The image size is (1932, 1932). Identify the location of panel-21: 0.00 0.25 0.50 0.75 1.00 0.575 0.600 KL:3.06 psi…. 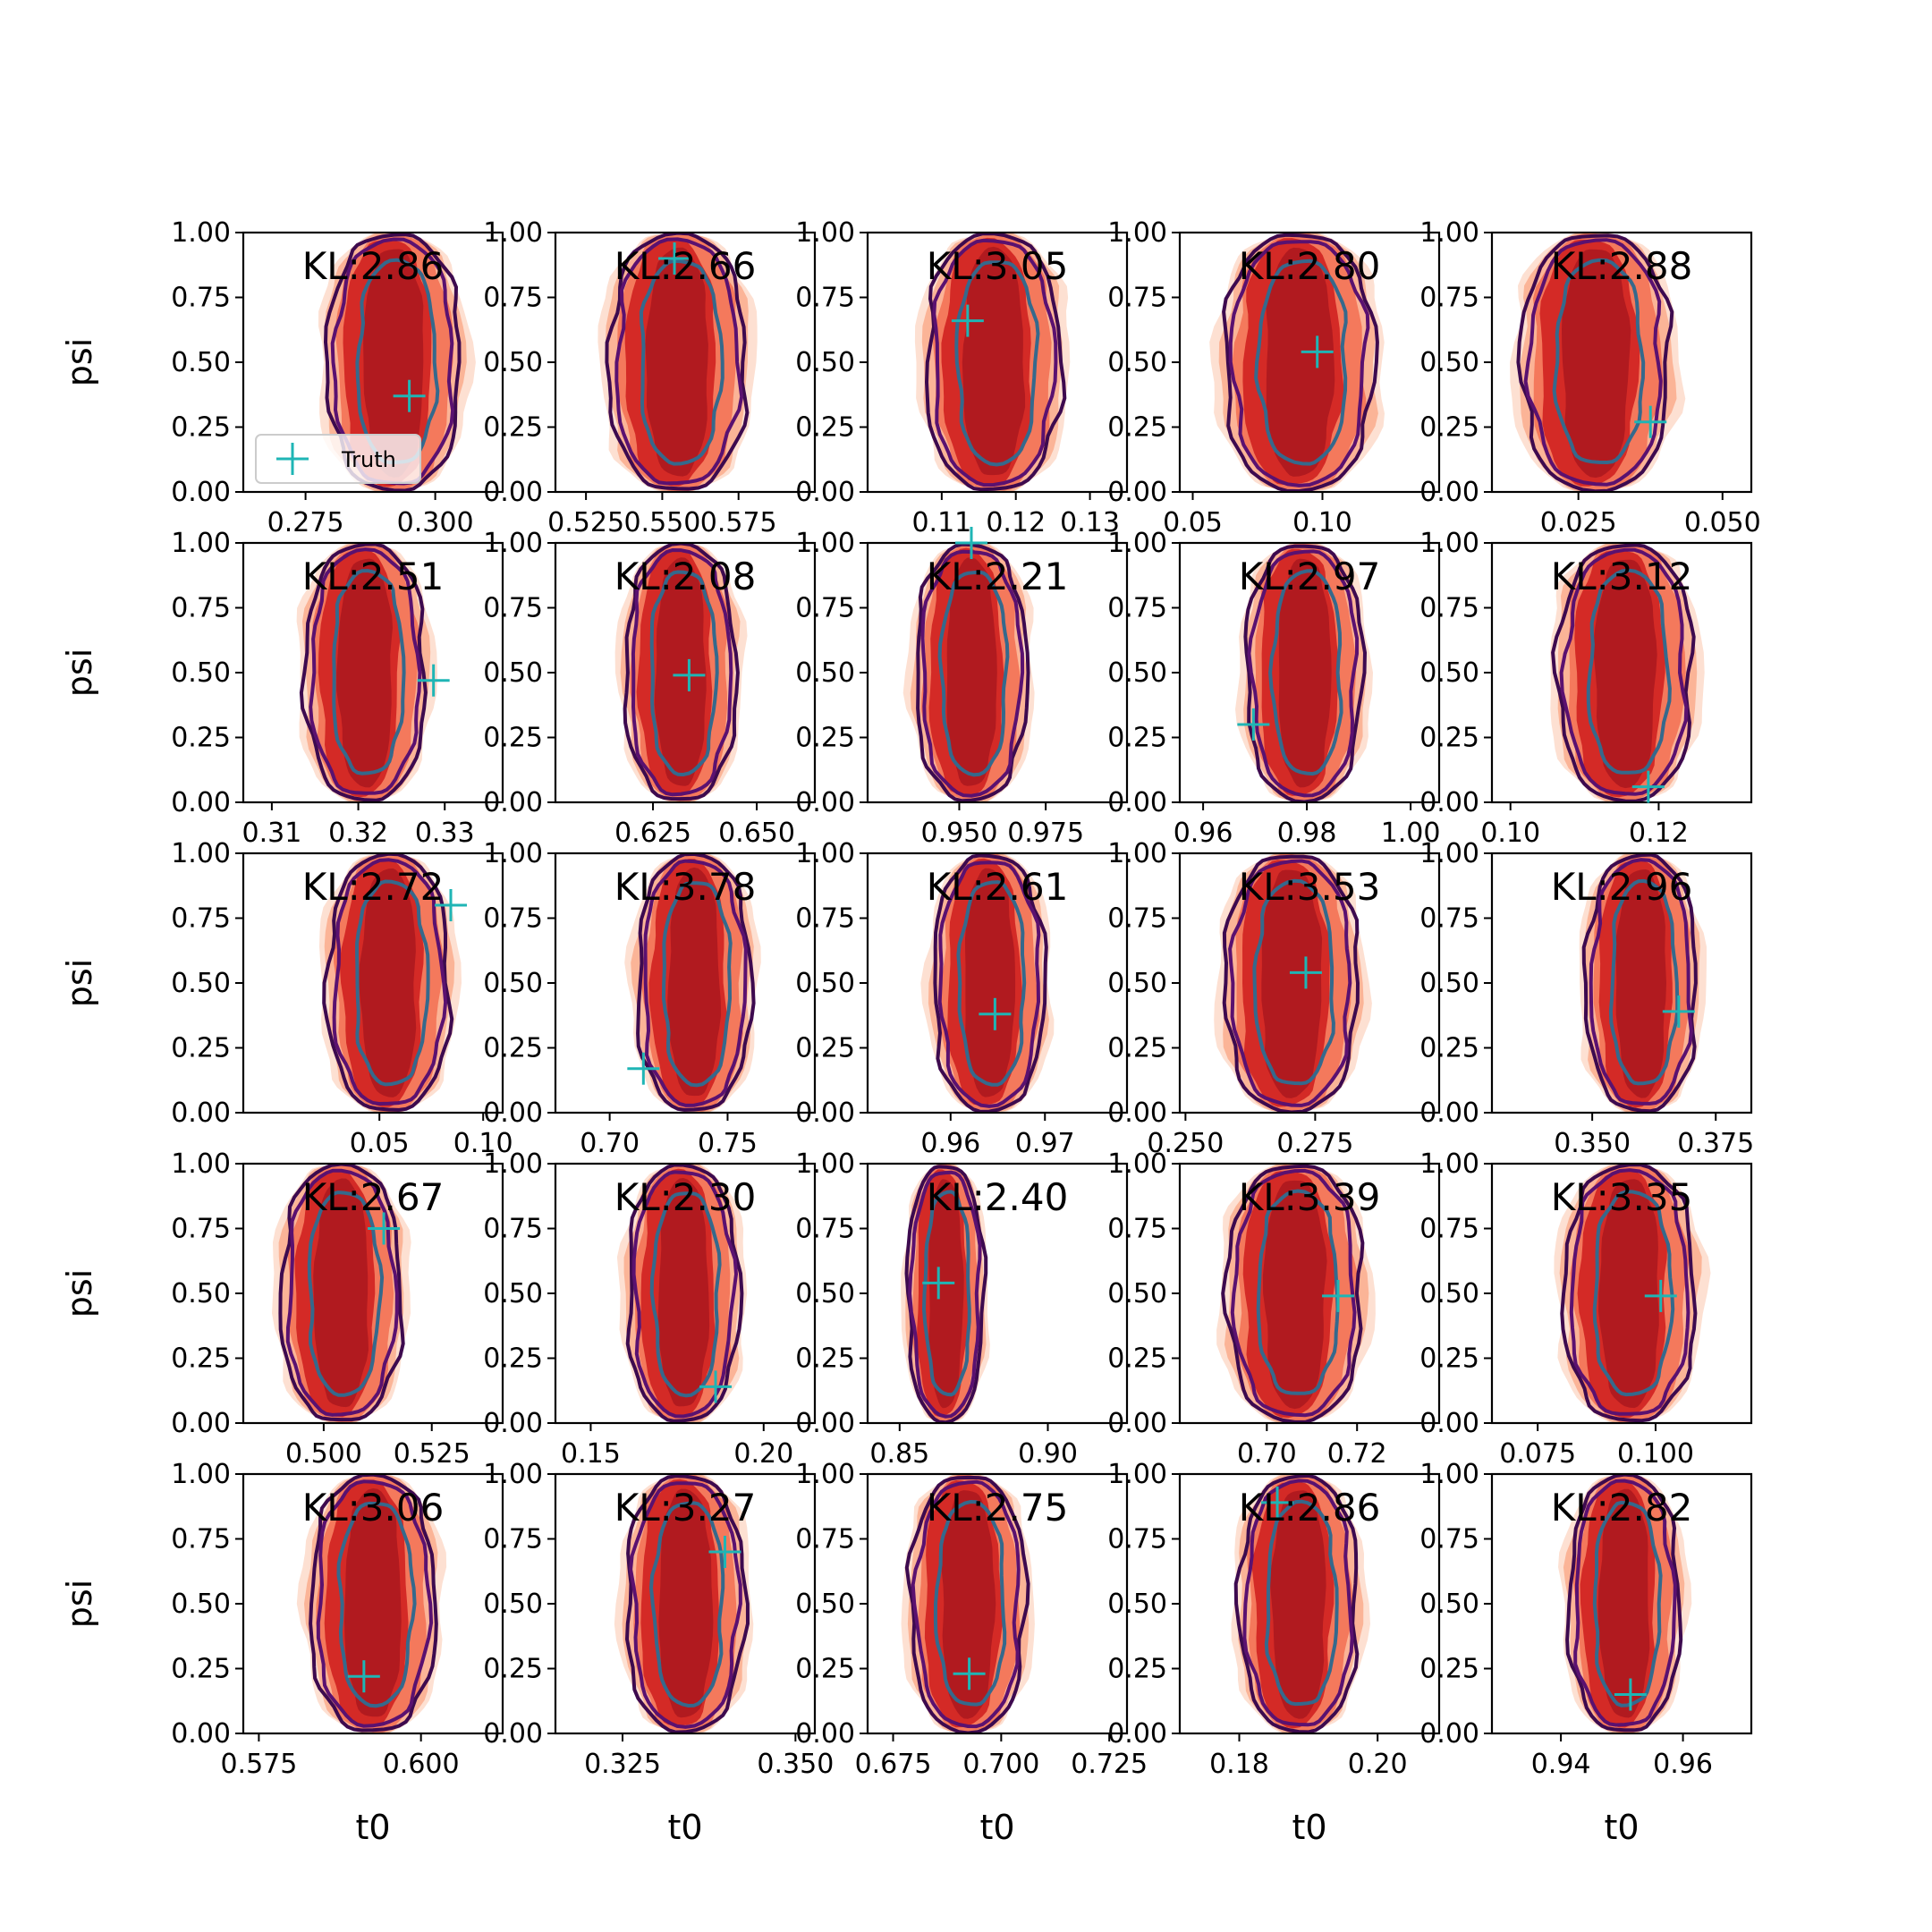
(282, 1653).